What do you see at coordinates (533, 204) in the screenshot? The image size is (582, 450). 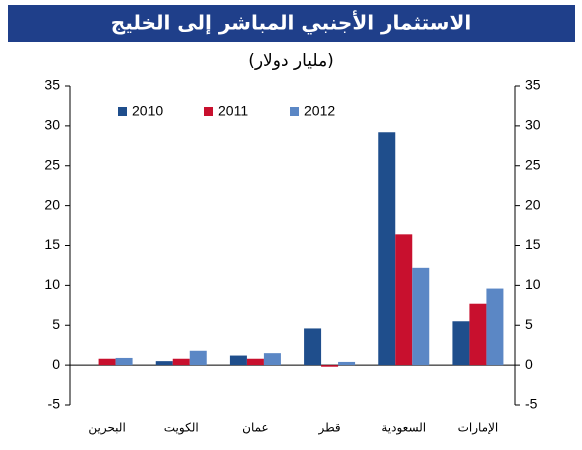 I see `y2-tick-label: 20` at bounding box center [533, 204].